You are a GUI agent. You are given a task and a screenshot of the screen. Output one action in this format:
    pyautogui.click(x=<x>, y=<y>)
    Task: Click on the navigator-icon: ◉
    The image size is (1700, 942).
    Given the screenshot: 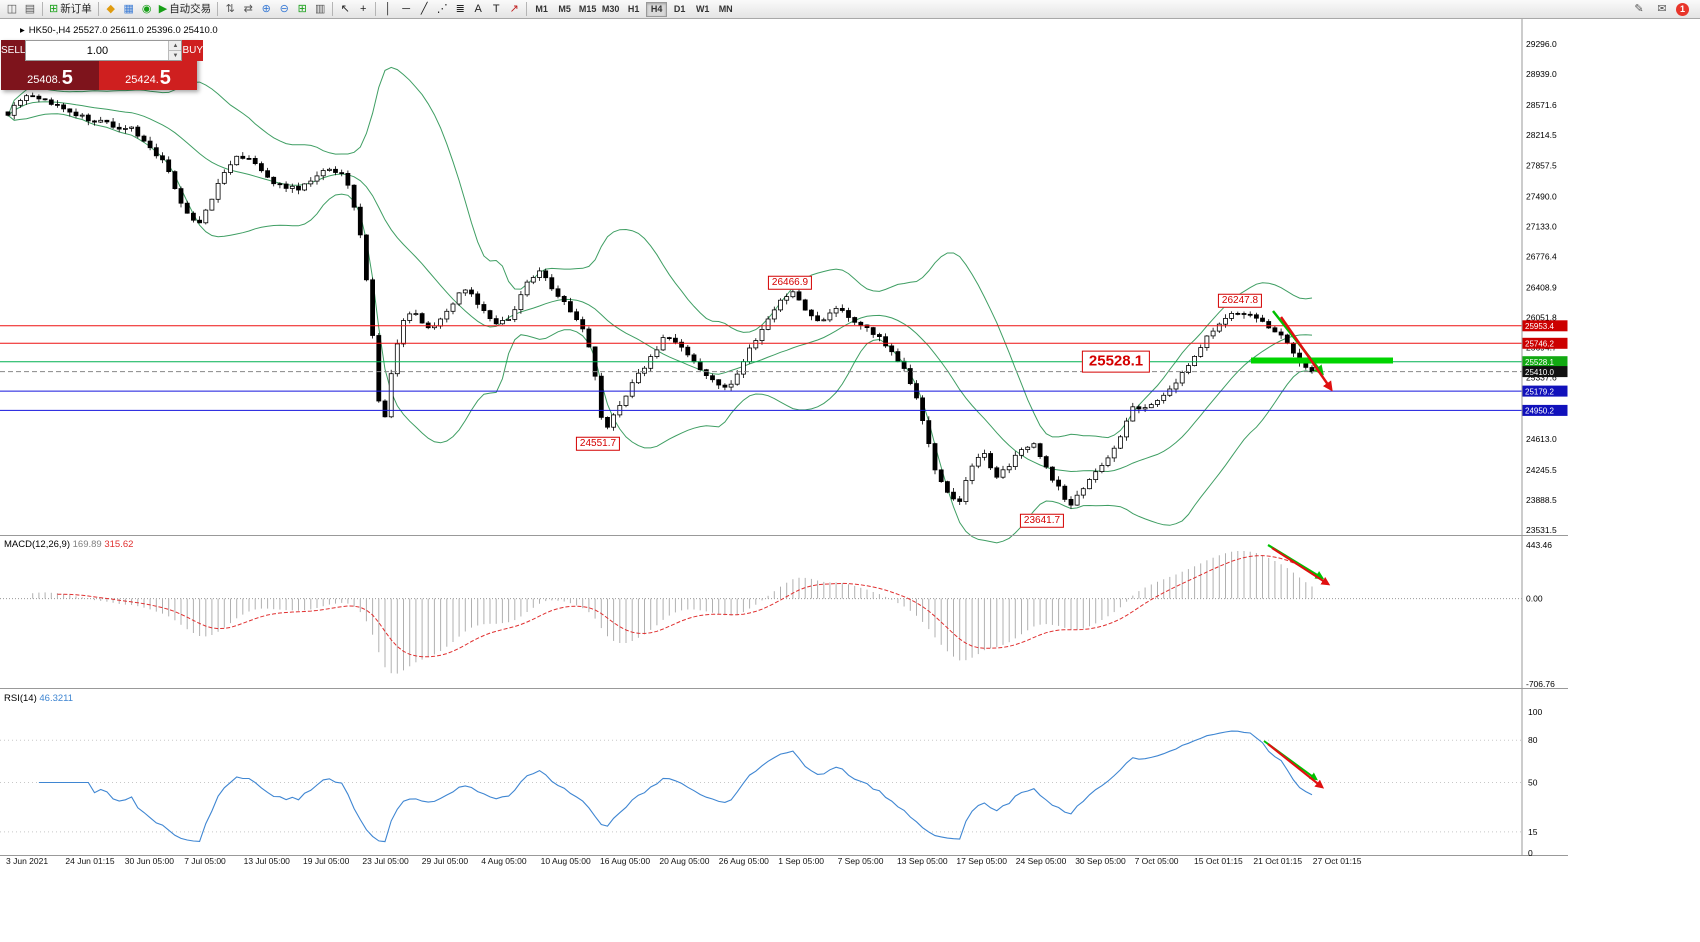 What is the action you would take?
    pyautogui.click(x=146, y=8)
    